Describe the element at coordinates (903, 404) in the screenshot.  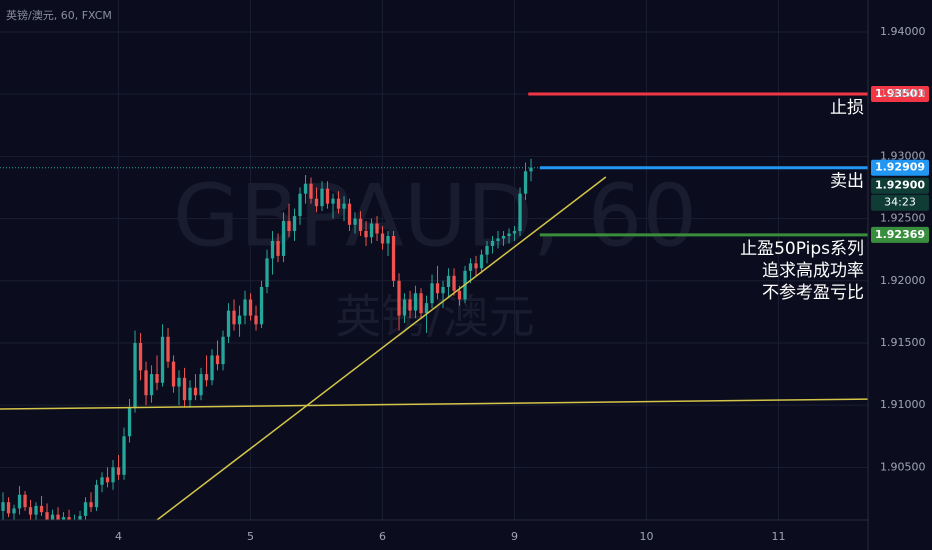
I see `y-tick-label: 1.91000` at that location.